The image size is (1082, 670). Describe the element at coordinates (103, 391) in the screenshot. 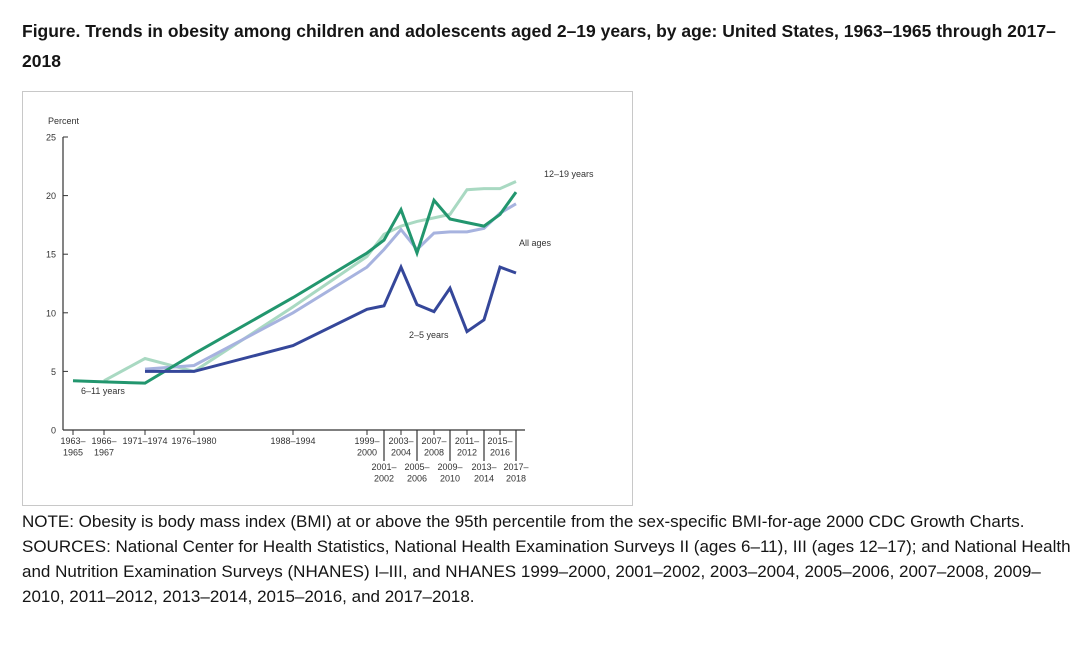

I see `series-label: 6–11 years` at that location.